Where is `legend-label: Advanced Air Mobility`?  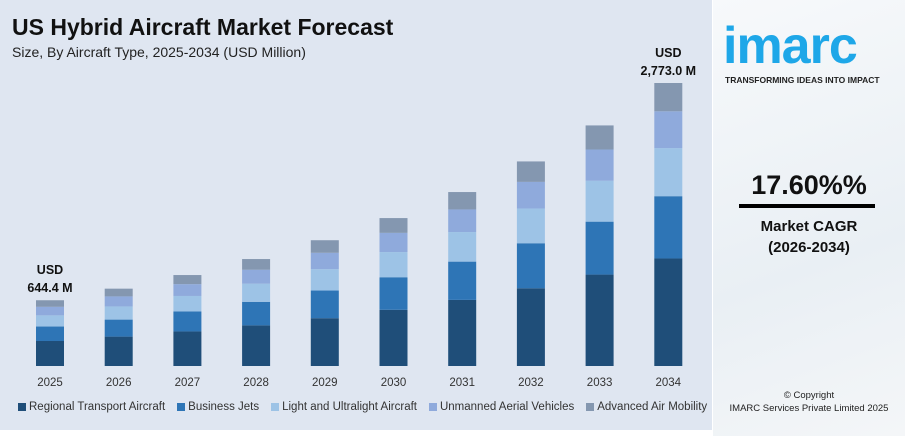
legend-label: Advanced Air Mobility is located at coordinates (652, 407).